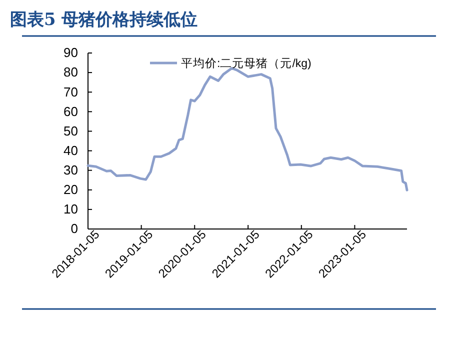 The height and width of the screenshot is (341, 449). I want to click on y-tick-label: 60, so click(71, 111).